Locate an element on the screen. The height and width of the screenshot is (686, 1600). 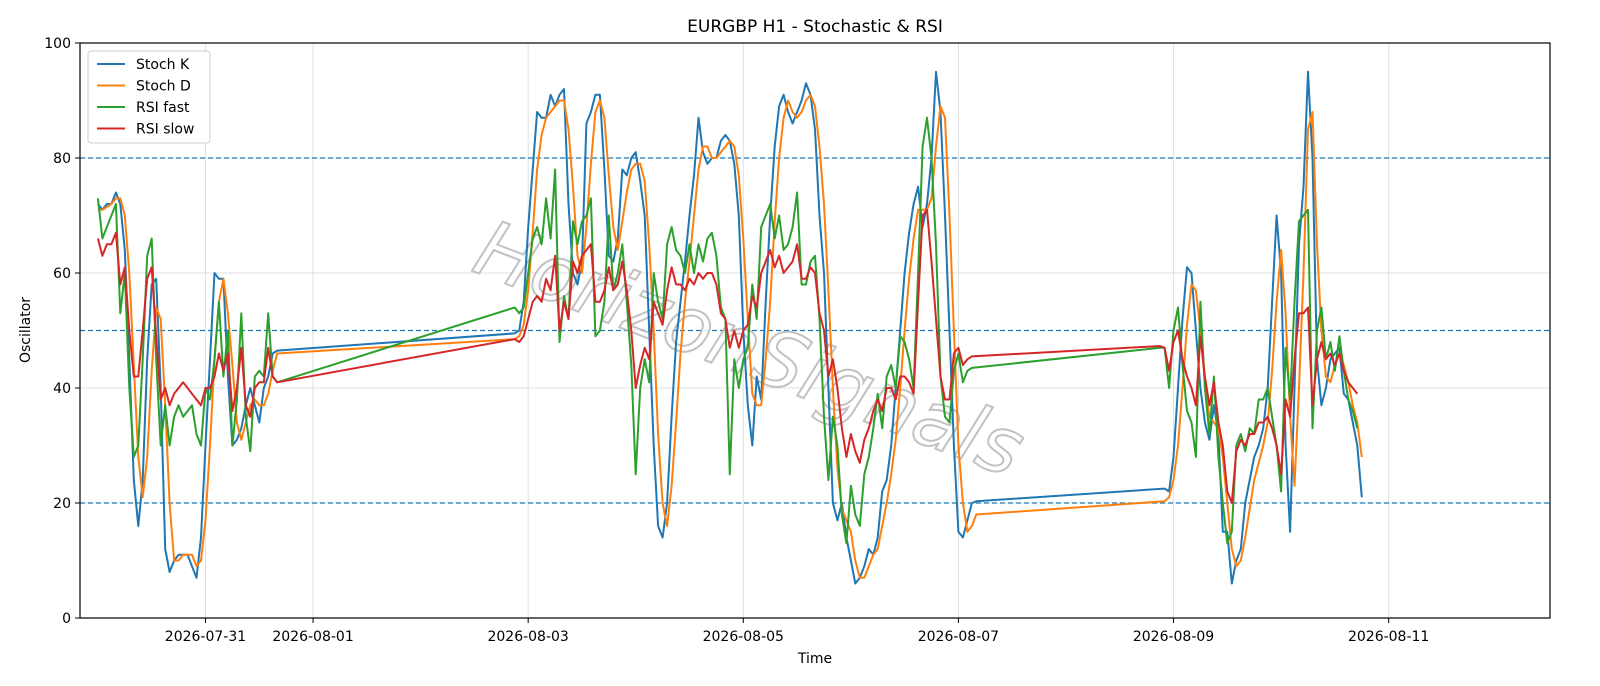
x-tick-label: 2026-08-03 is located at coordinates (527, 637).